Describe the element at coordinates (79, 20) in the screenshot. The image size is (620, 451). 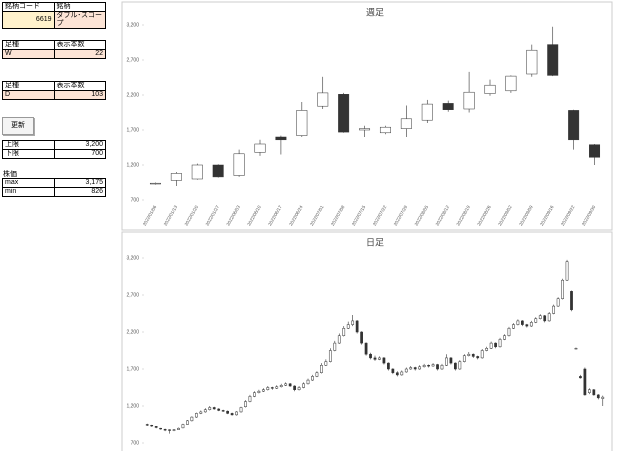
I see `cell: ダブル･スコープ` at that location.